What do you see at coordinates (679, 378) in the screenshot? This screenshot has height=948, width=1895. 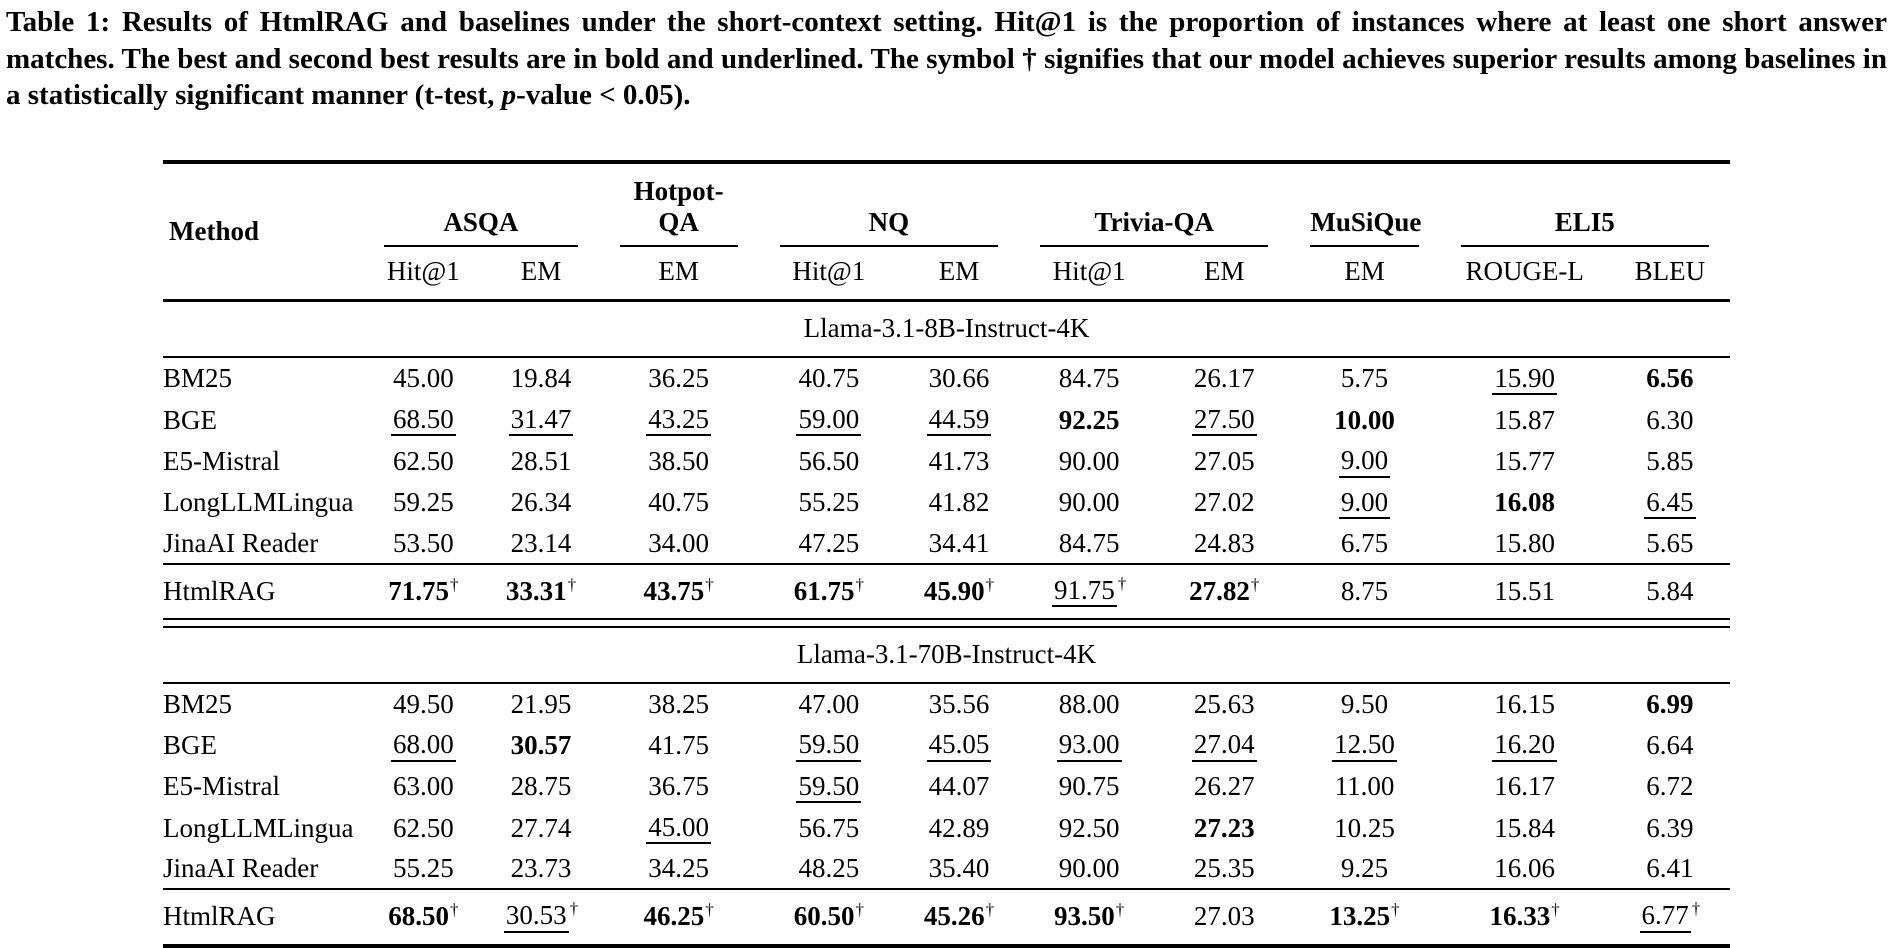 I see `metric-value: 36.25` at bounding box center [679, 378].